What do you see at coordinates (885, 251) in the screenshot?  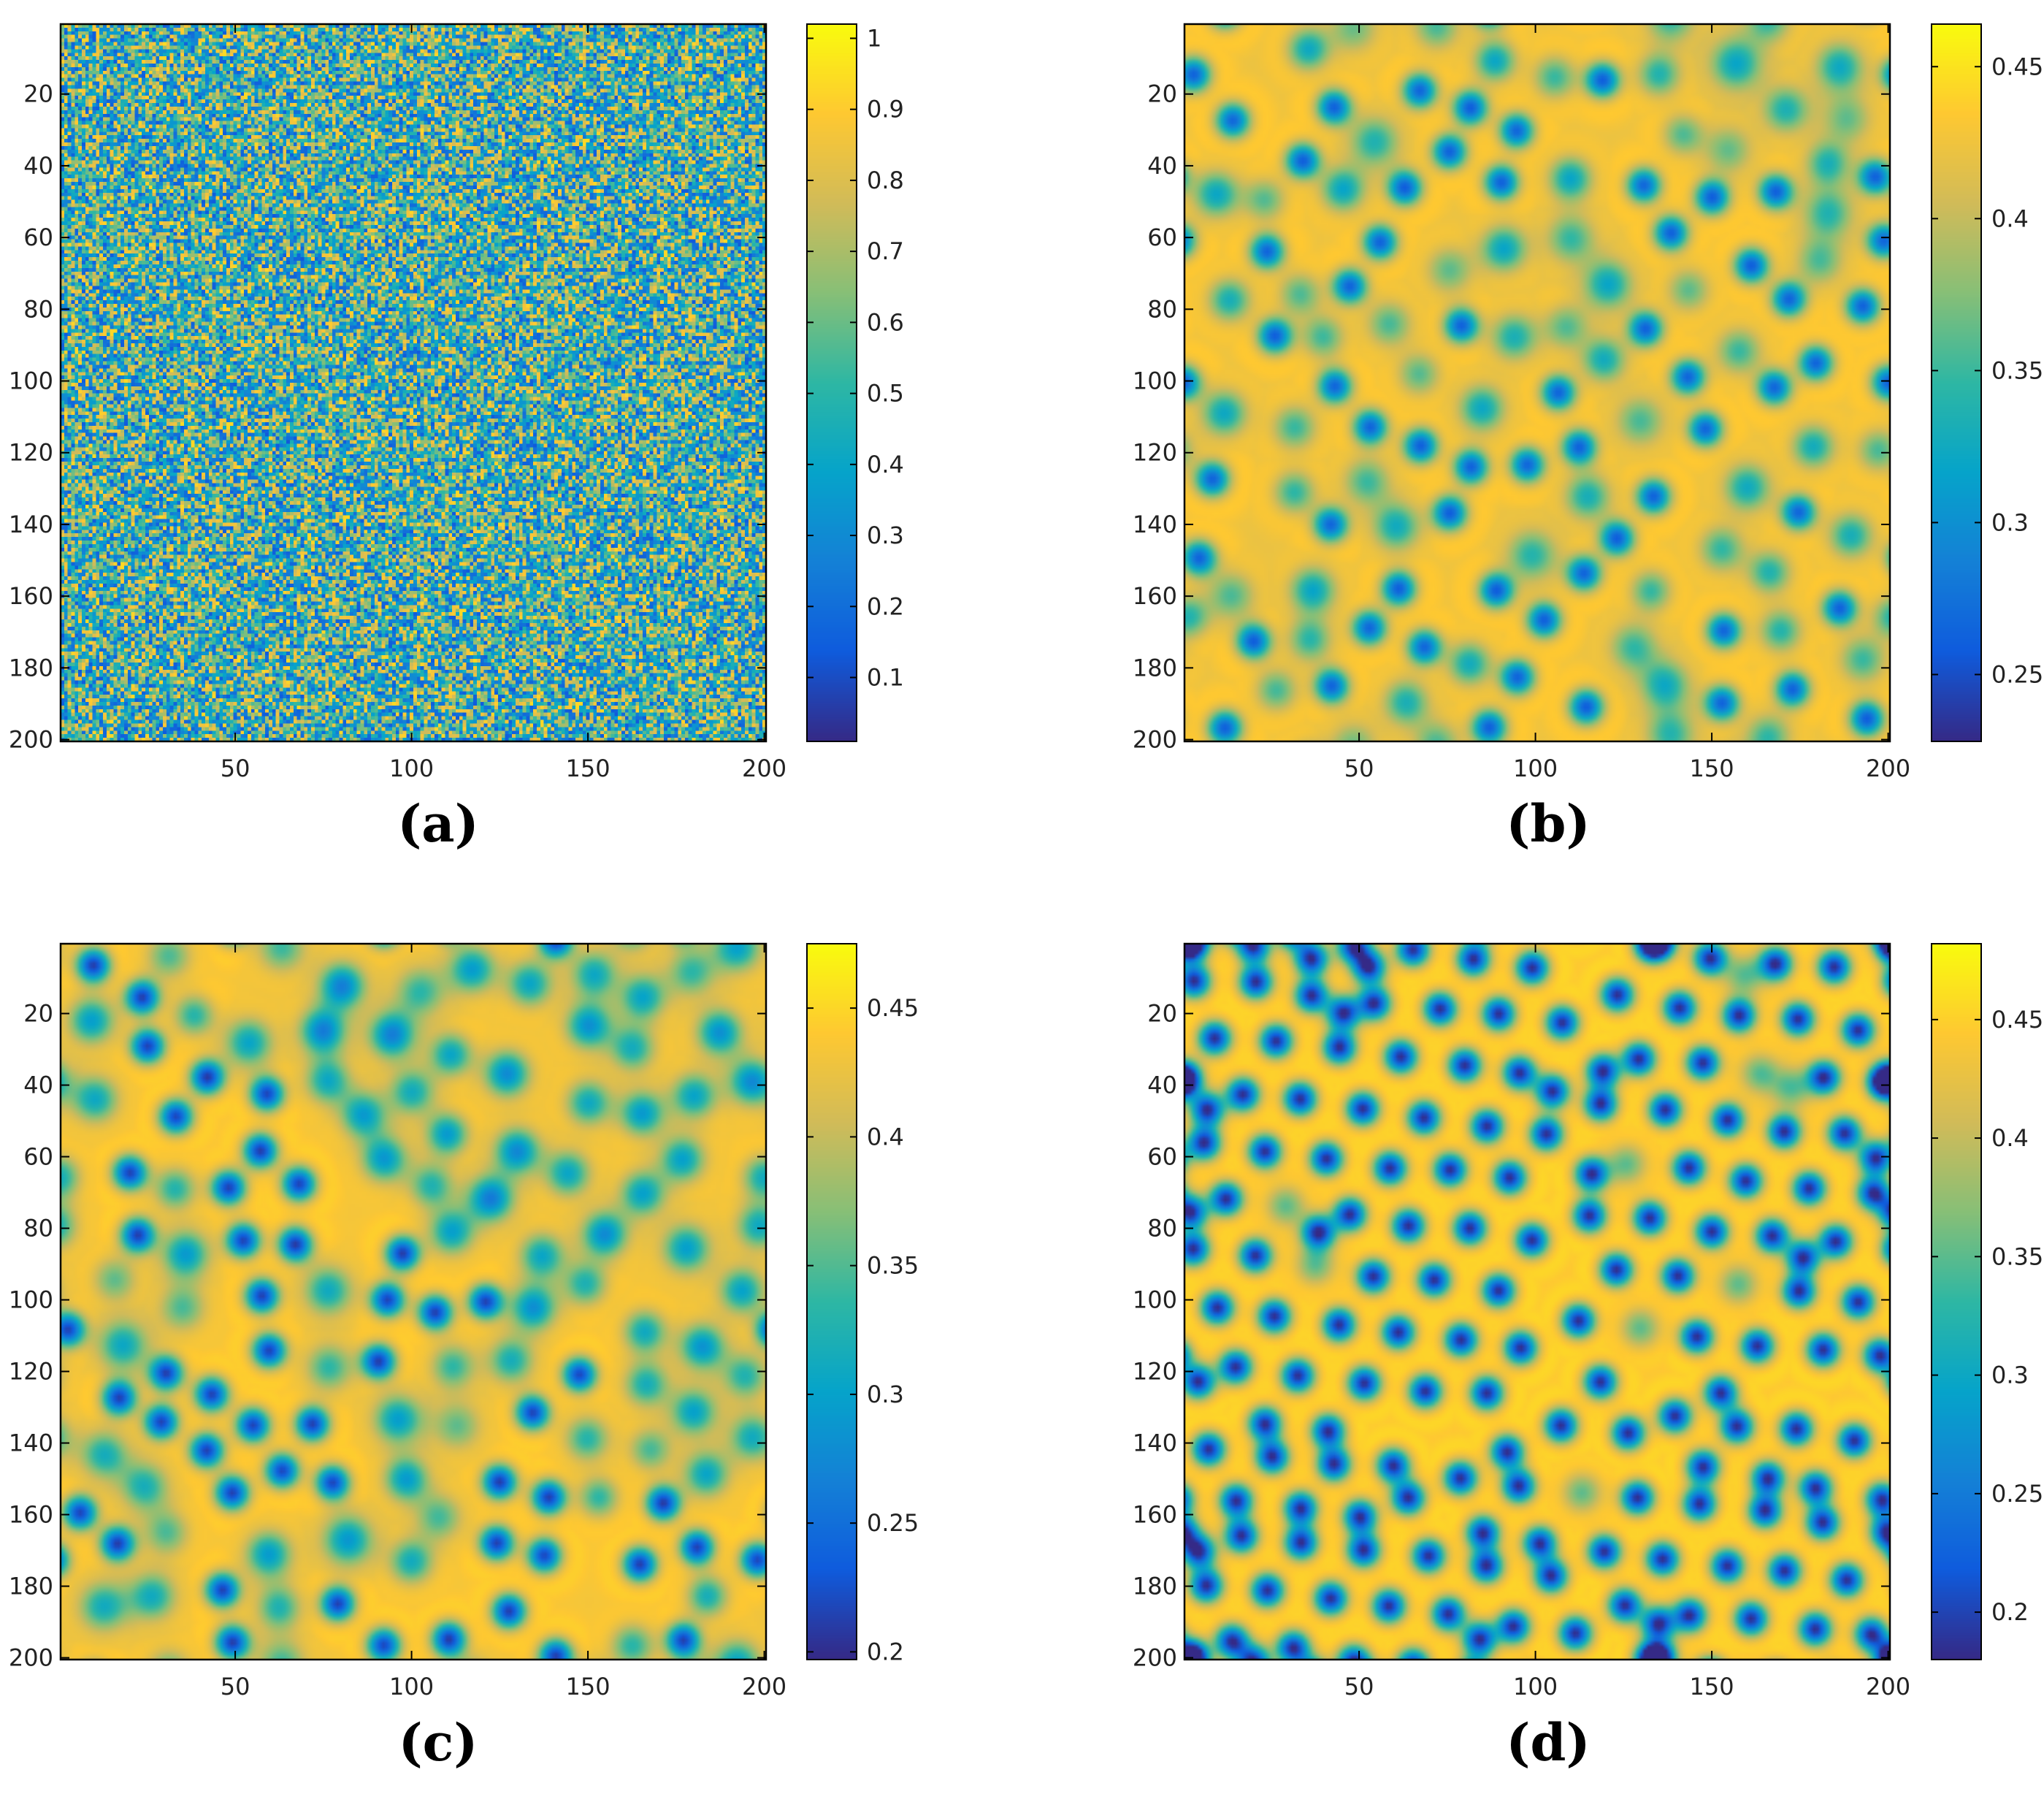 I see `colorbar-tick-label: 0.7` at bounding box center [885, 251].